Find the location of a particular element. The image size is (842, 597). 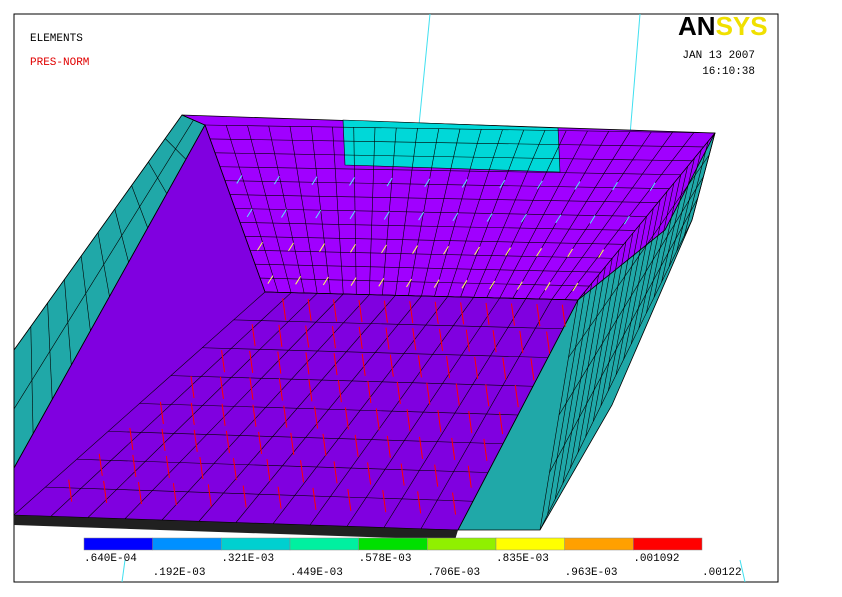

legend-label: .835E-03 is located at coordinates (522, 559).